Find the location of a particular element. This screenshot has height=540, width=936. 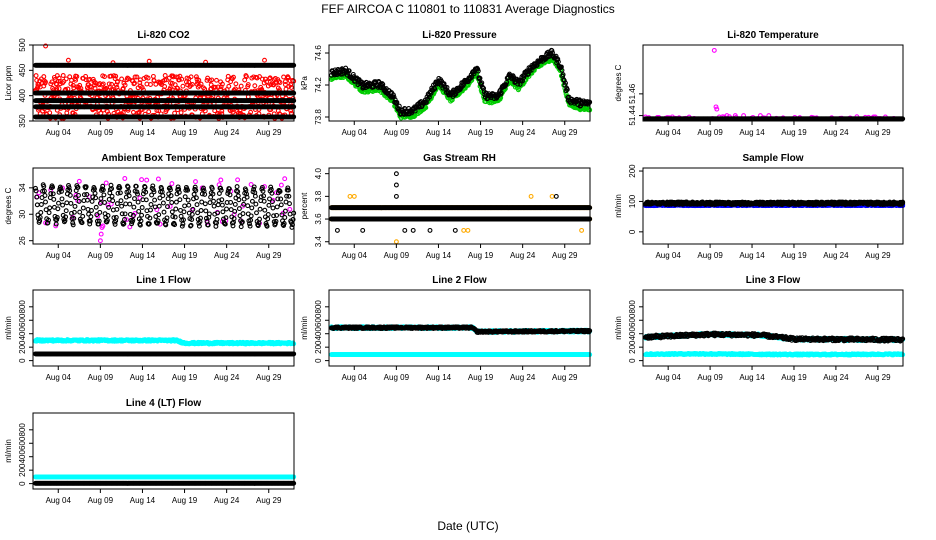

y-tick-label: 350 is located at coordinates (22, 121).